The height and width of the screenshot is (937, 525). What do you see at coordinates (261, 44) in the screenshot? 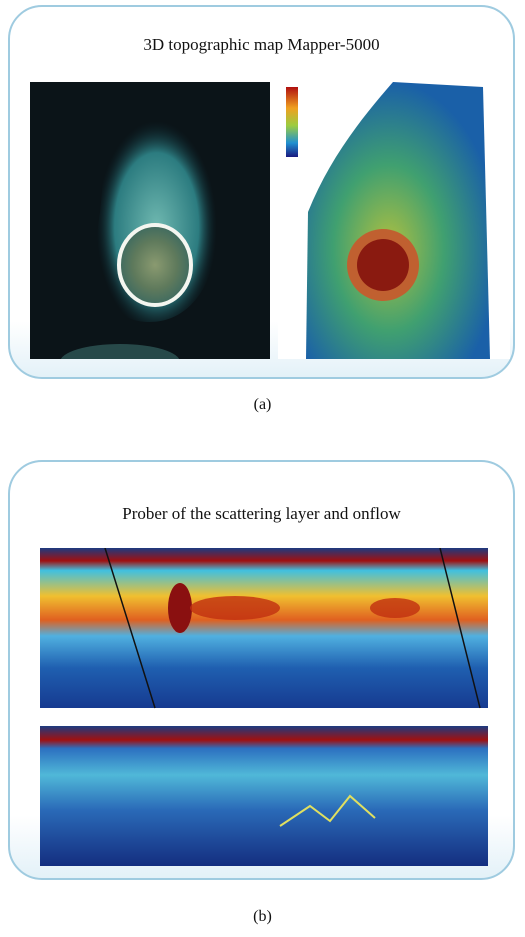
I see `panel-title: 3D topographic map Mapper-5000` at bounding box center [261, 44].